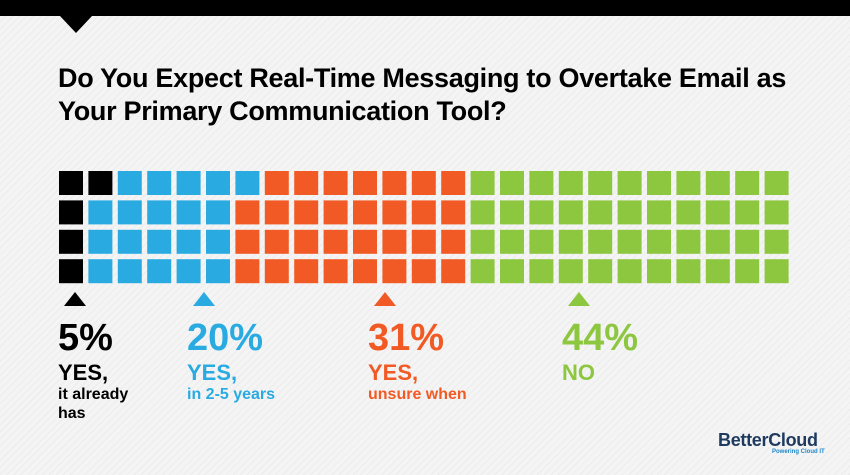 Image resolution: width=850 pixels, height=475 pixels. I want to click on bettercloud-logo: BetterCloud Powering Cloud IT, so click(778, 442).